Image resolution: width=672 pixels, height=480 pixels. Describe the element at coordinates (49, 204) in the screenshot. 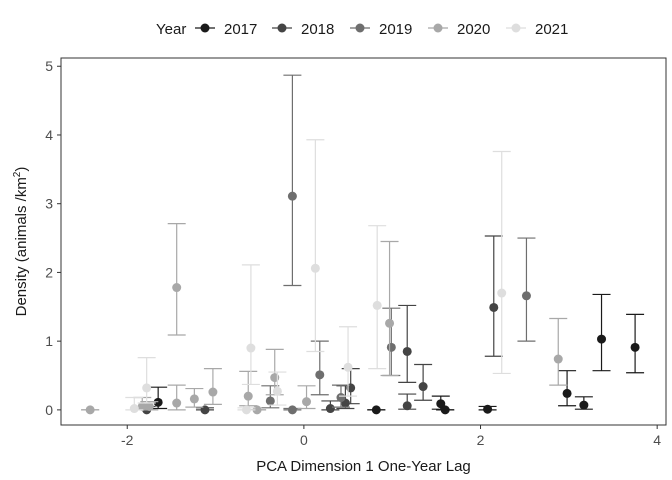

I see `y-tick-label: 3` at that location.